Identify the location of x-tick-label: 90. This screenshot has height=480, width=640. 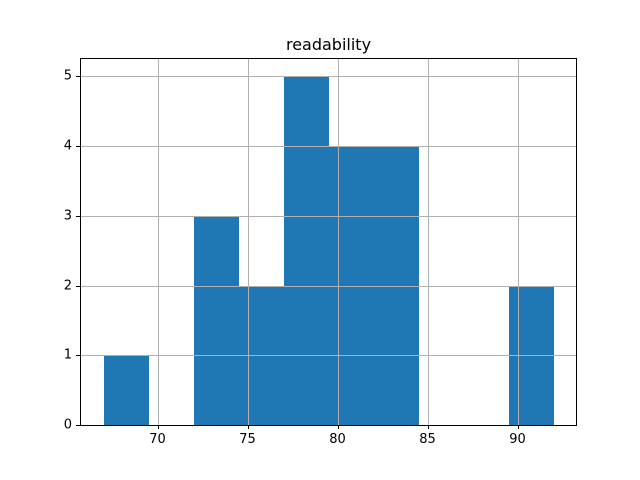
(517, 439).